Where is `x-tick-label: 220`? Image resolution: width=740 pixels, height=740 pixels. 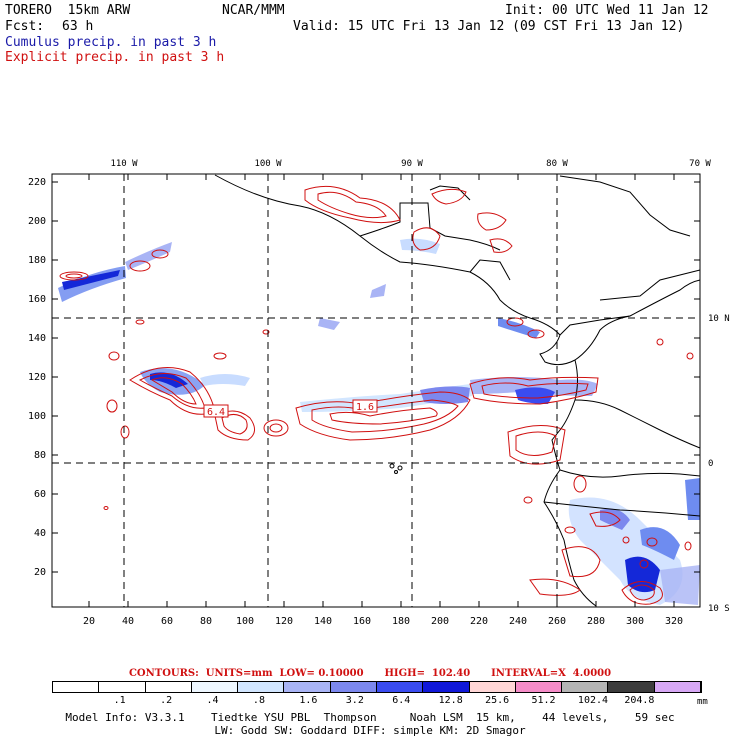 x-tick-label: 220 is located at coordinates (479, 621).